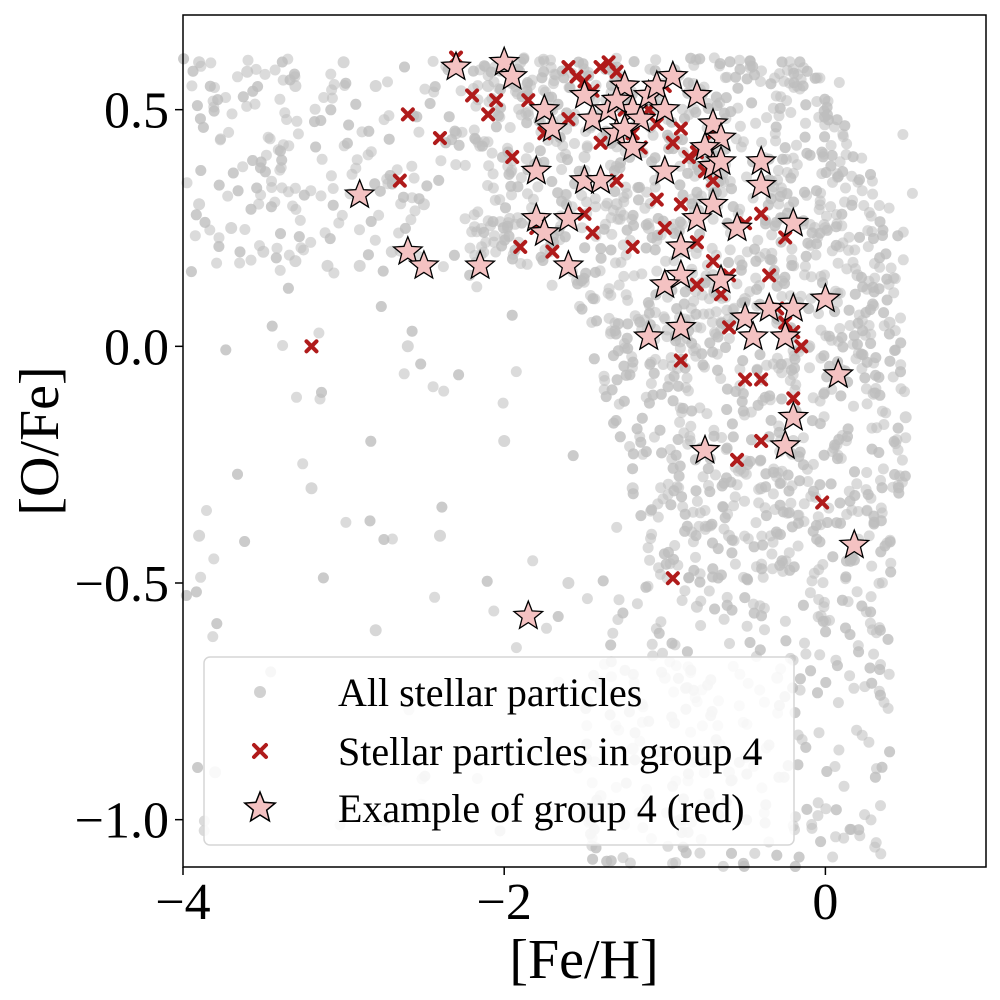 This screenshot has width=1000, height=1000. Describe the element at coordinates (825, 902) in the screenshot. I see `x-tick-label: 0` at that location.